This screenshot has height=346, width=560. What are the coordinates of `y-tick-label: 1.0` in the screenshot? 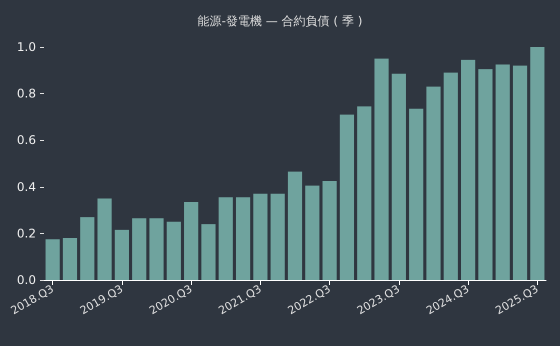 It's located at (26, 47).